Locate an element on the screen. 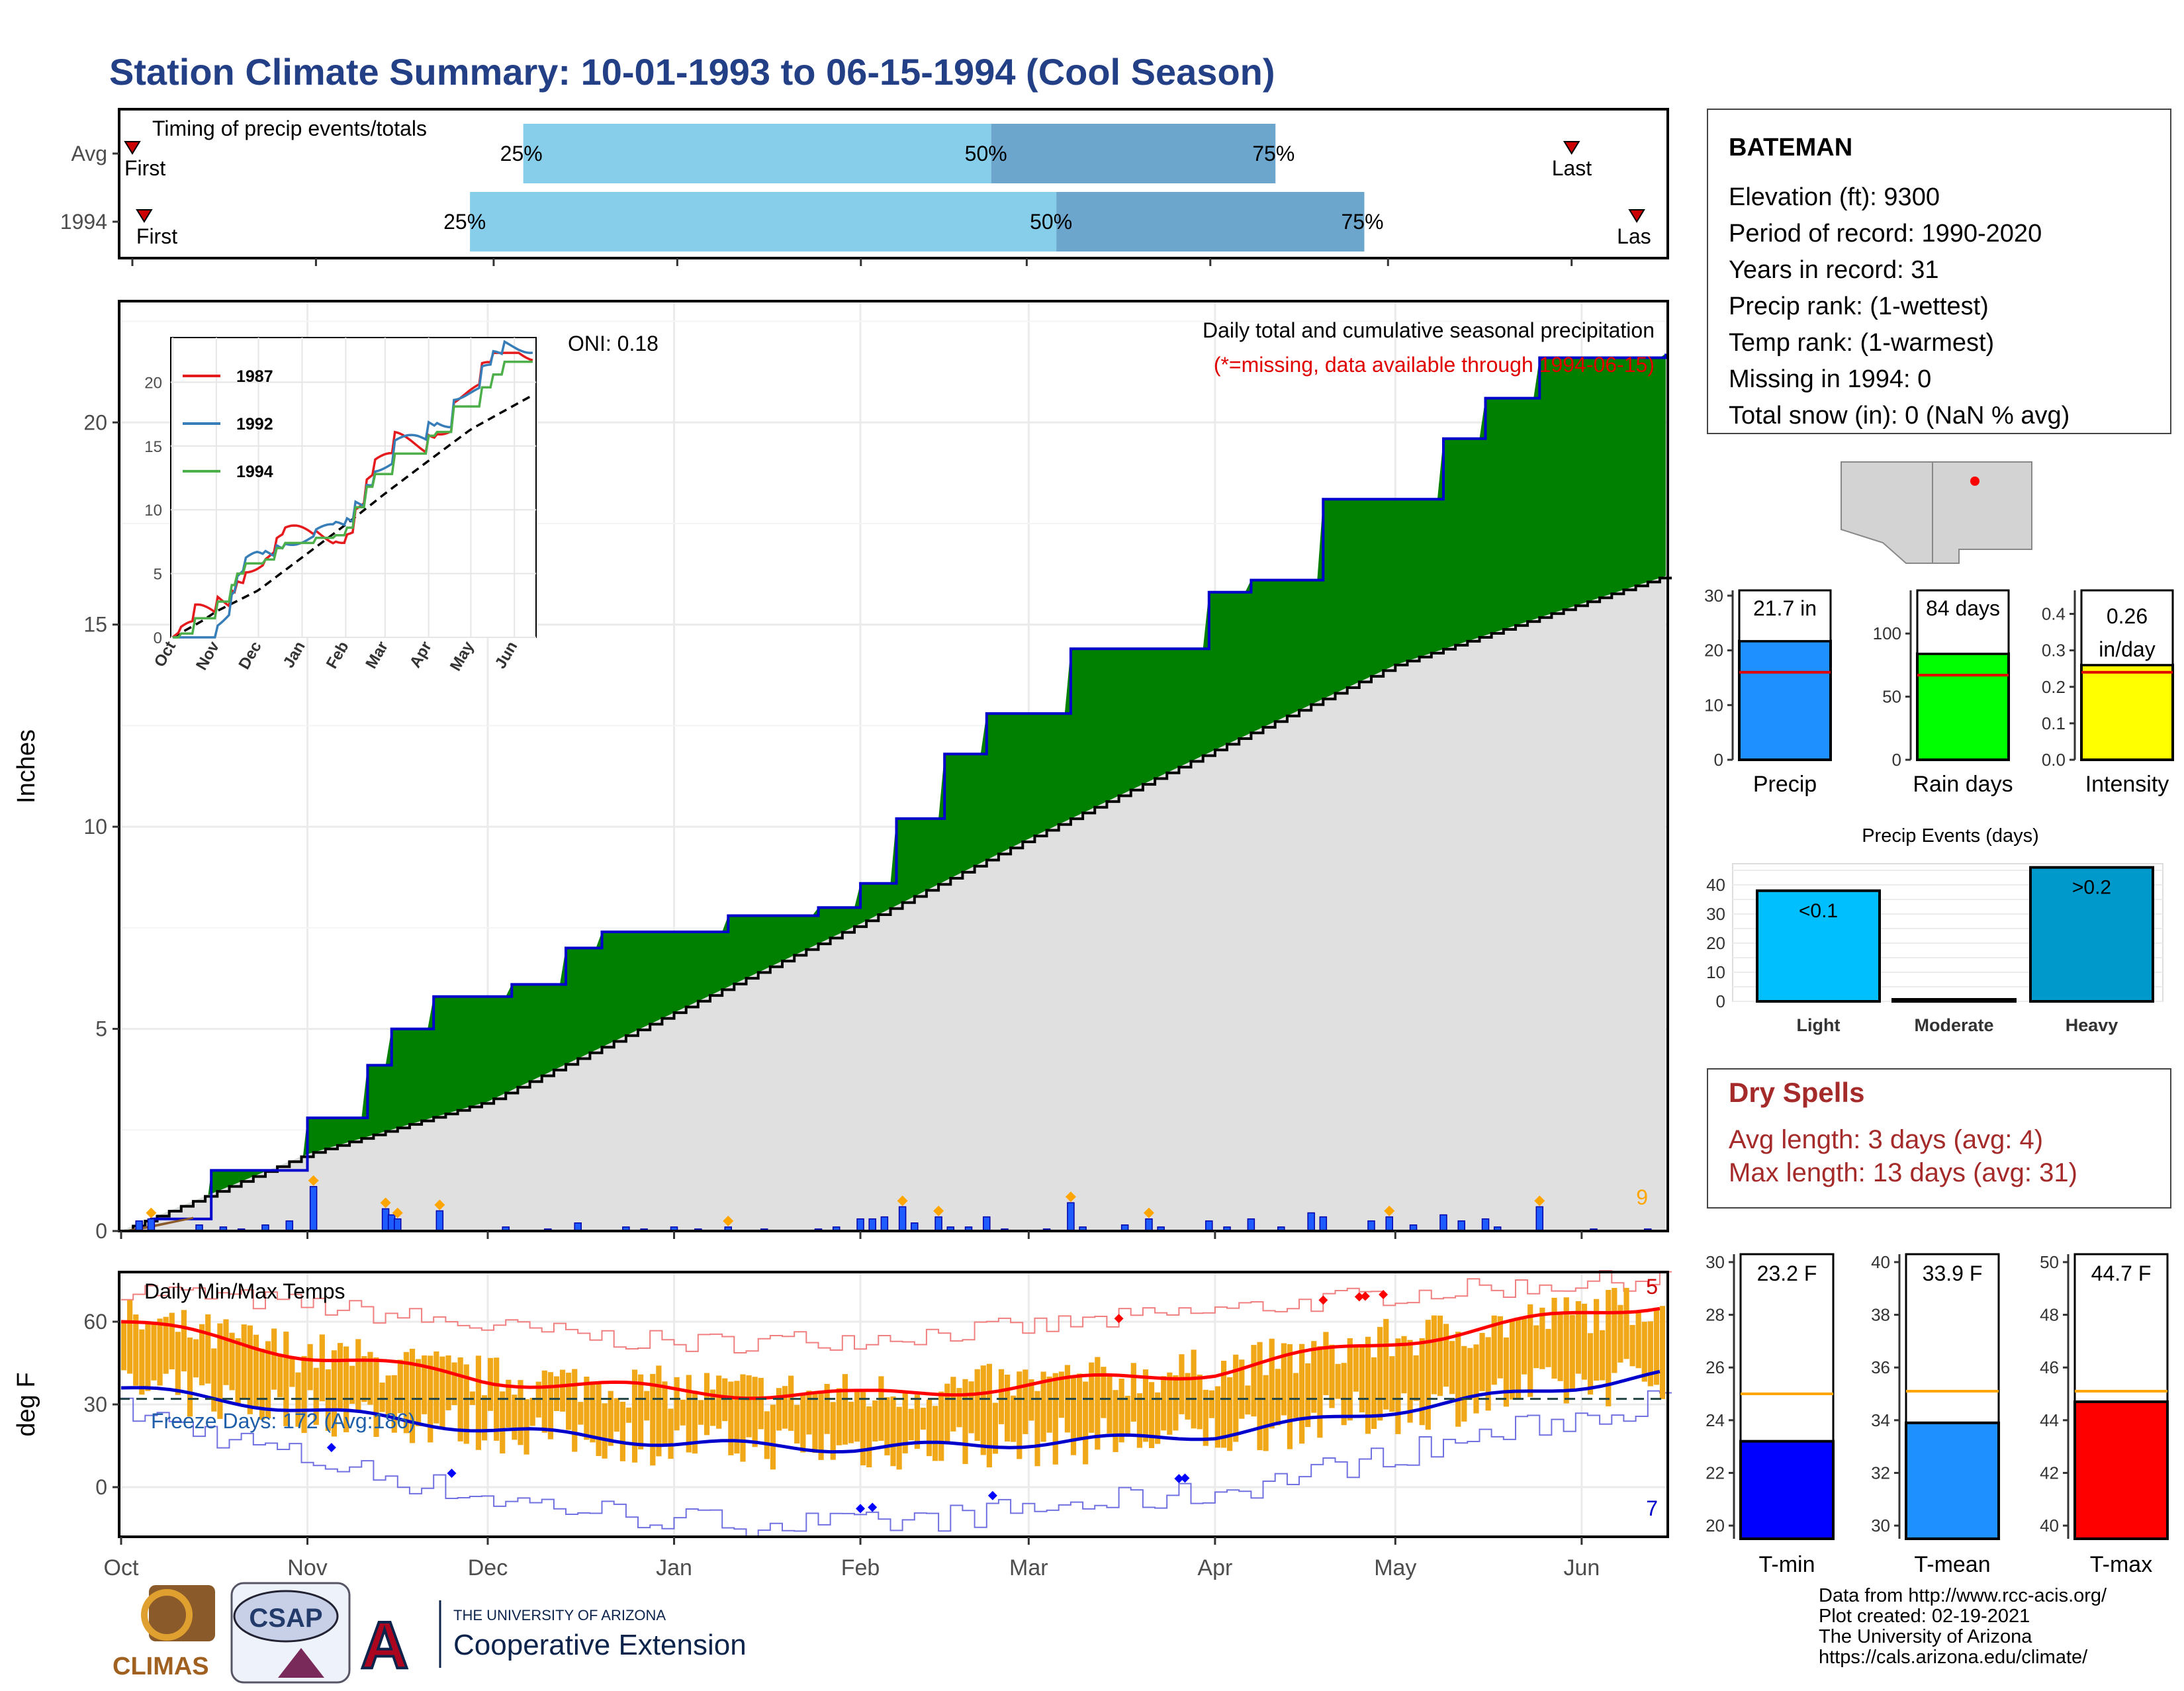 The image size is (2184, 1691). first-event-marker is located at coordinates (132, 148).